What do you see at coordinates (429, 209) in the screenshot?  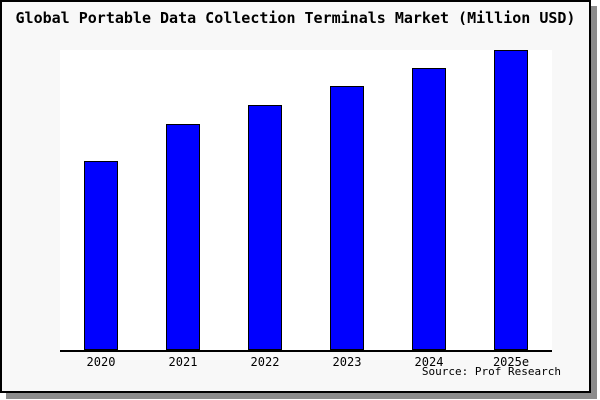 I see `bar-2024` at bounding box center [429, 209].